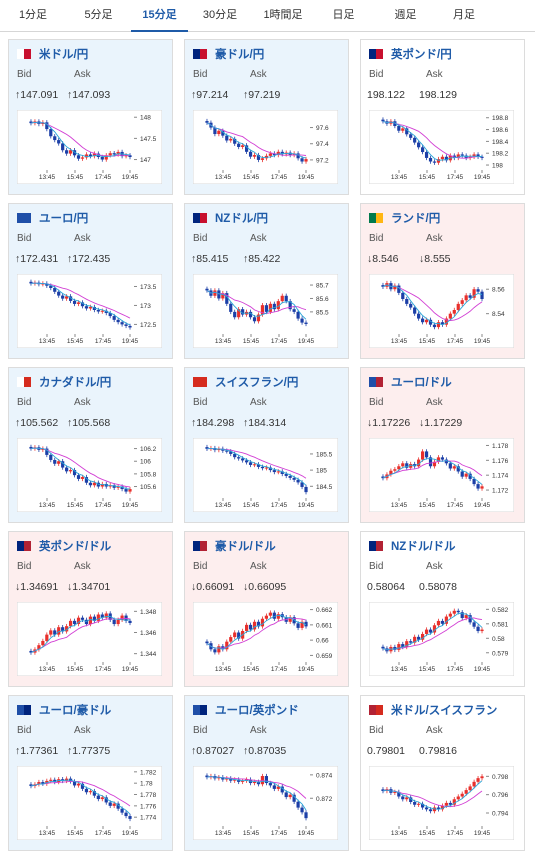 The image size is (535, 854). What do you see at coordinates (279, 669) in the screenshot?
I see `x-tick-label: 17:45` at bounding box center [279, 669].